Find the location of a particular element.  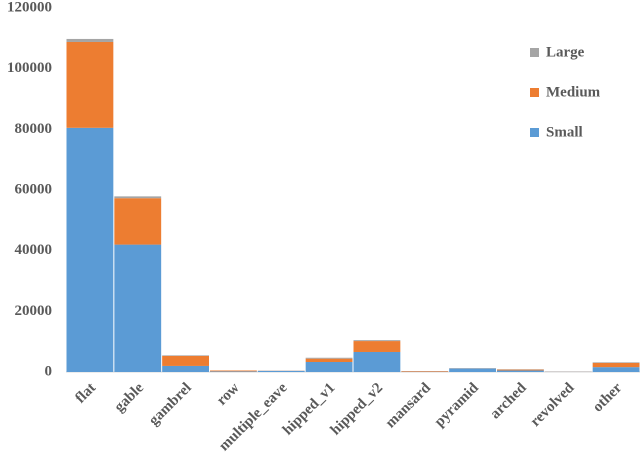

y-tick-label: 0 is located at coordinates (49, 371).